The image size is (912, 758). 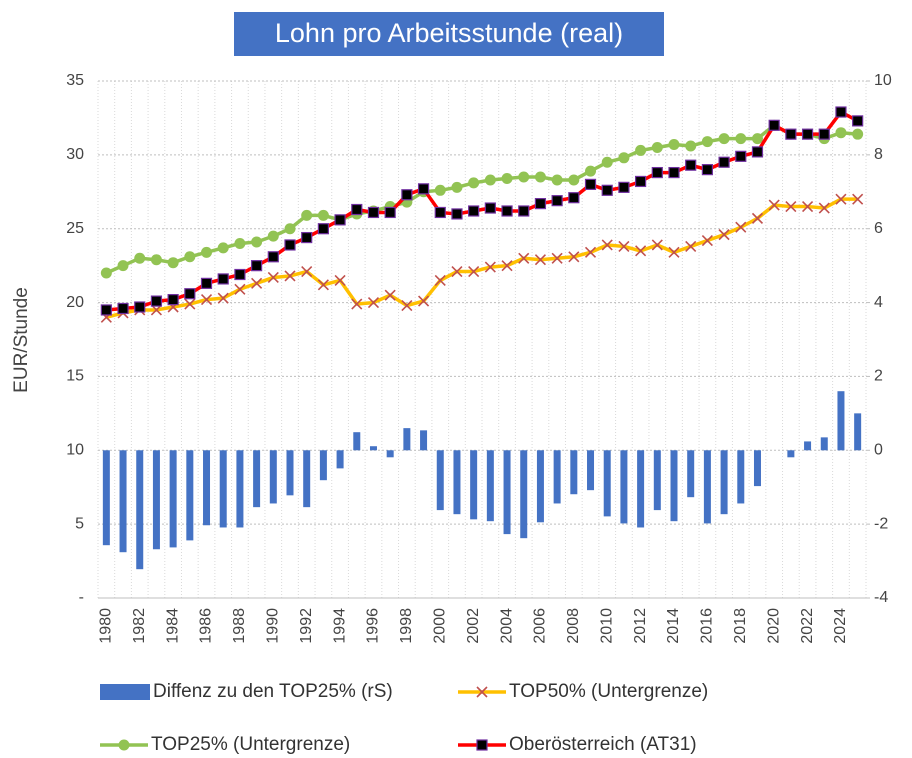 I want to click on x-tick-label: 2010, so click(x=606, y=626).